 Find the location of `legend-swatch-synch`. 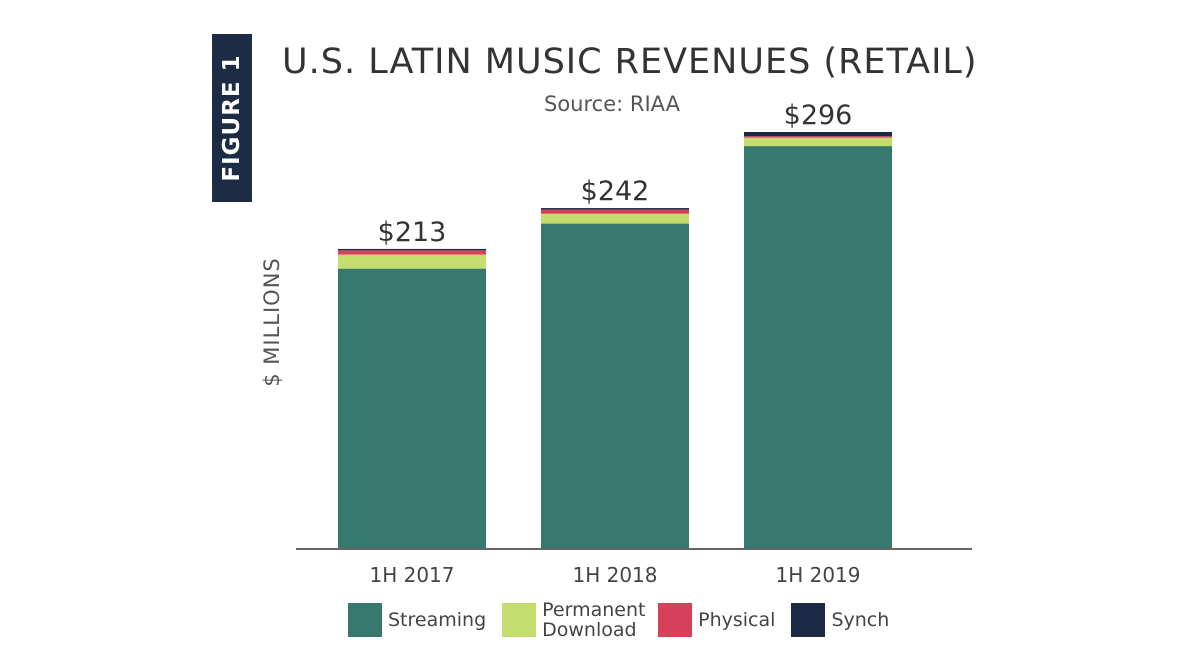

legend-swatch-synch is located at coordinates (808, 620).